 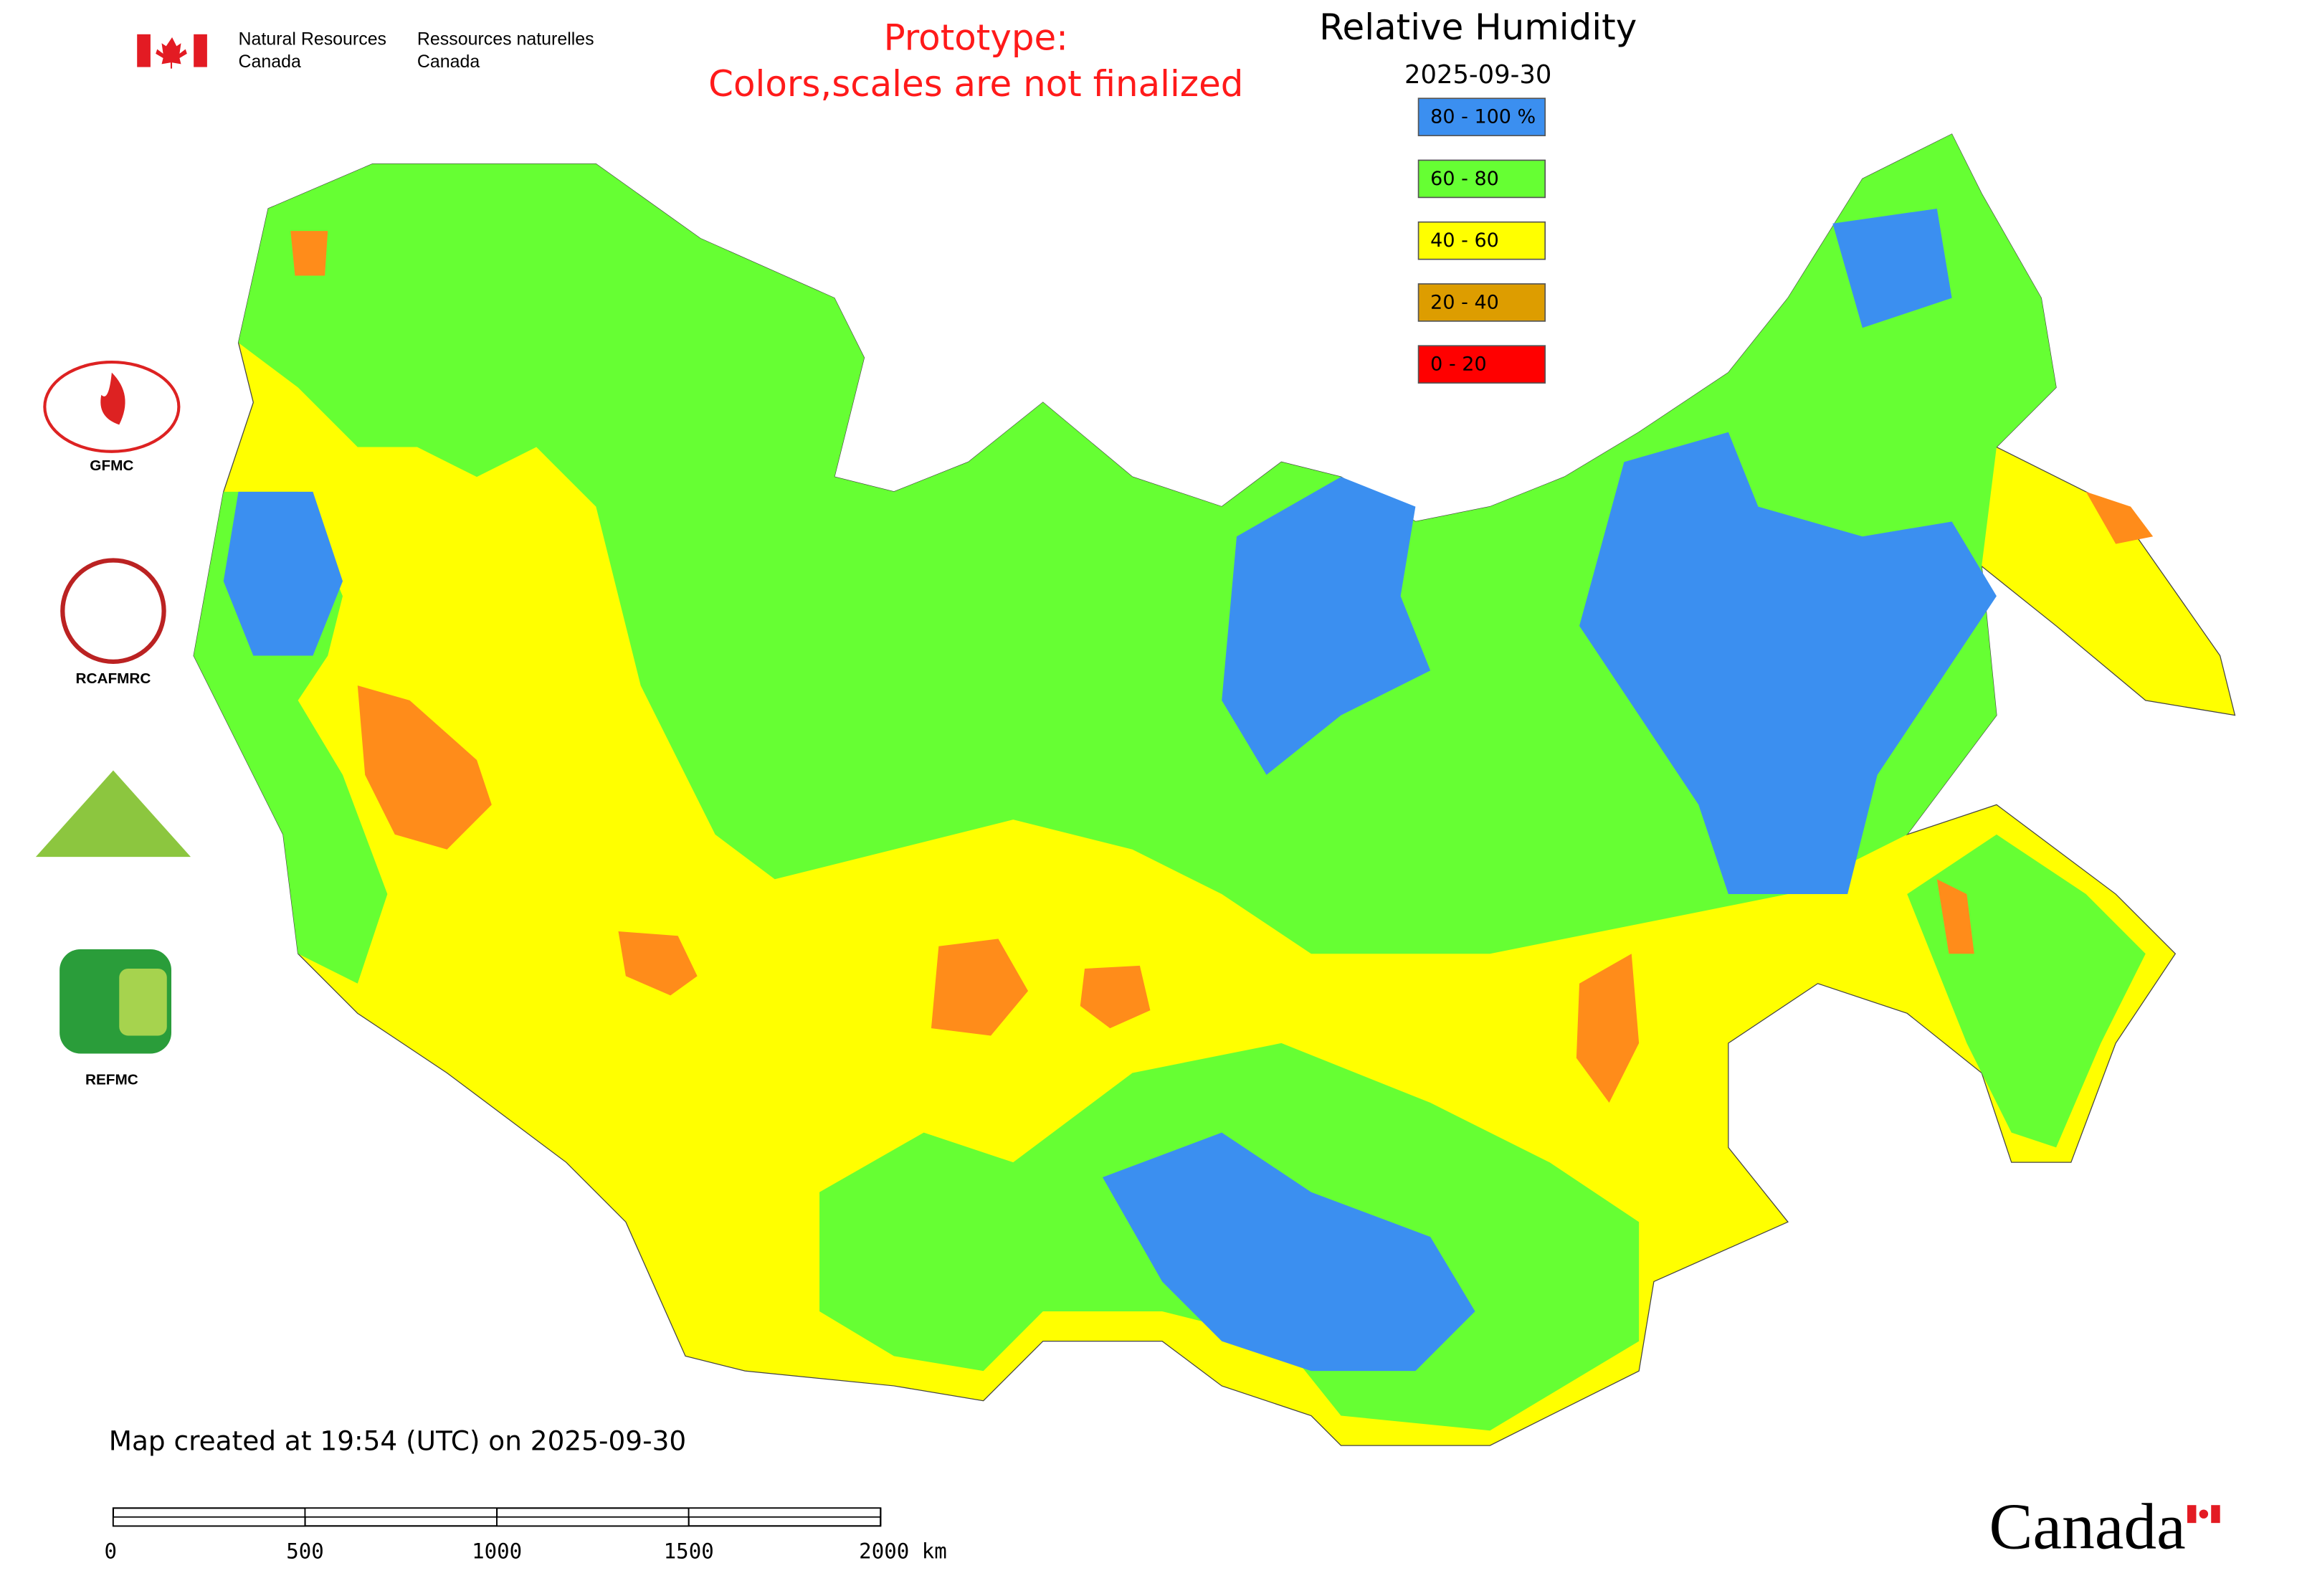 What do you see at coordinates (397, 1440) in the screenshot?
I see `created-note: Map created at 19:54 (UTC) on 2025-09-30` at bounding box center [397, 1440].